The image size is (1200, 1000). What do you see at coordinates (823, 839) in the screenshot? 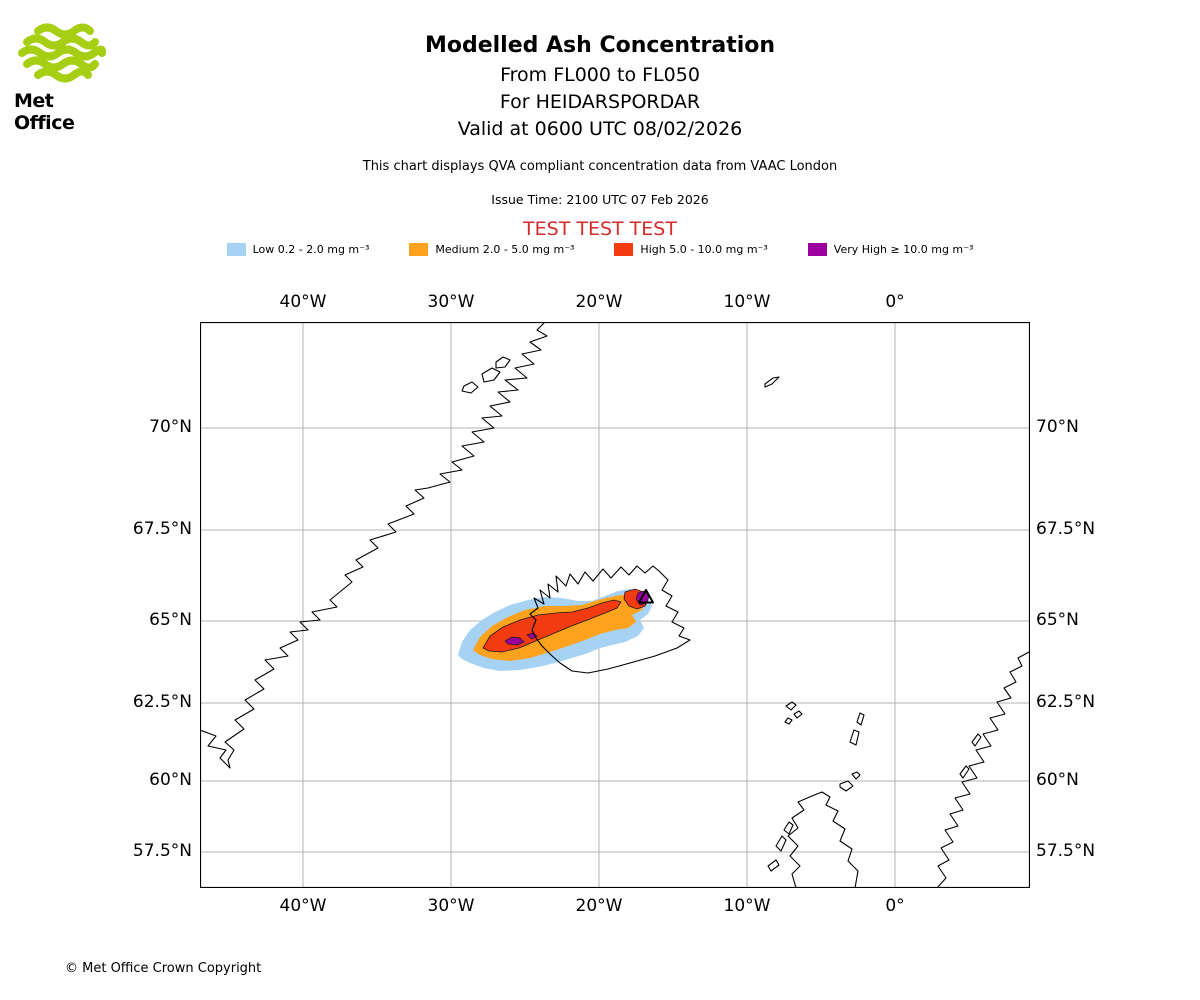
I see `coastline-scotland` at bounding box center [823, 839].